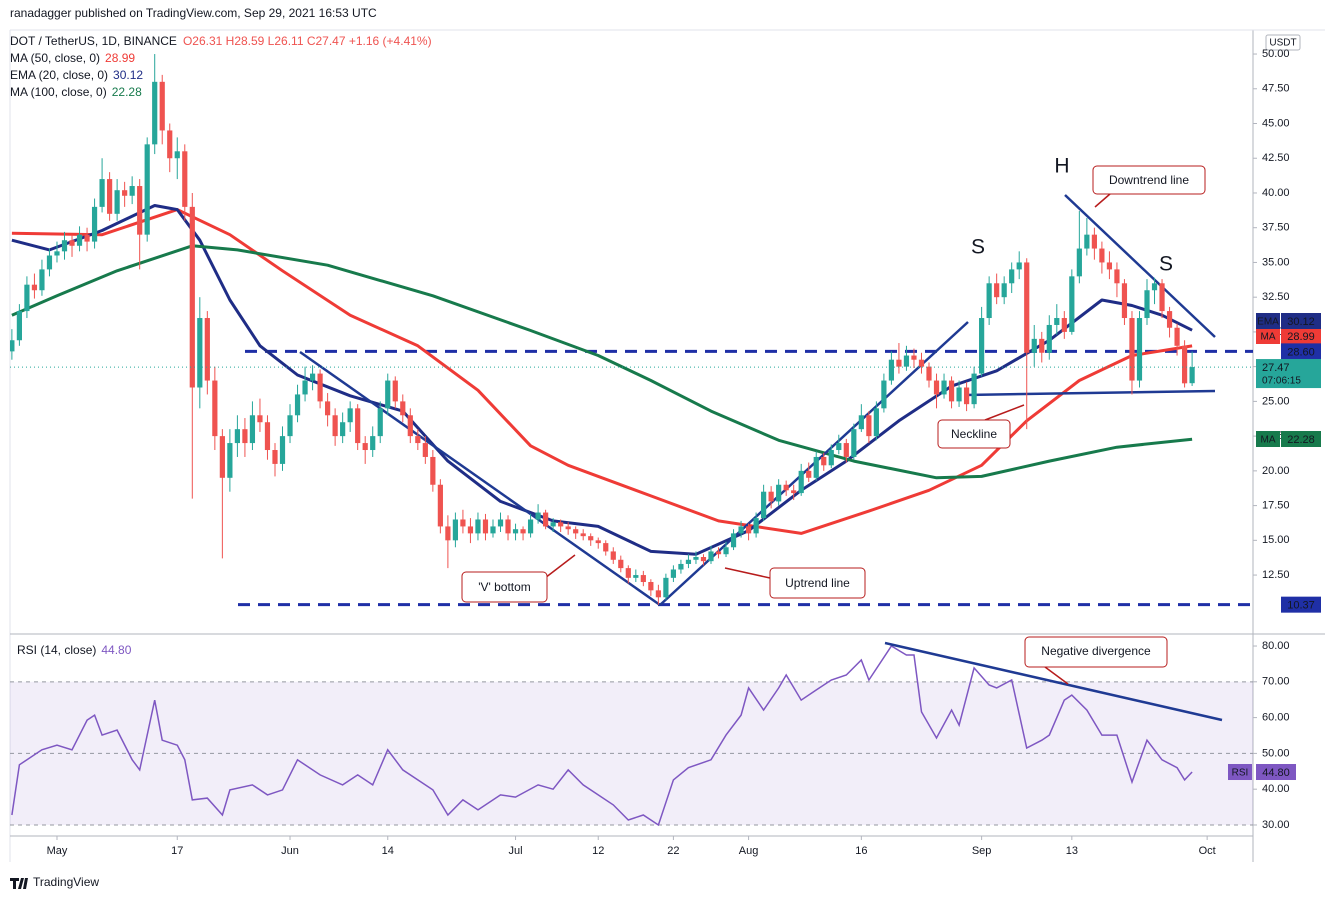 The image size is (1325, 900). What do you see at coordinates (1283, 42) in the screenshot?
I see `currency-badge: USDT` at bounding box center [1283, 42].